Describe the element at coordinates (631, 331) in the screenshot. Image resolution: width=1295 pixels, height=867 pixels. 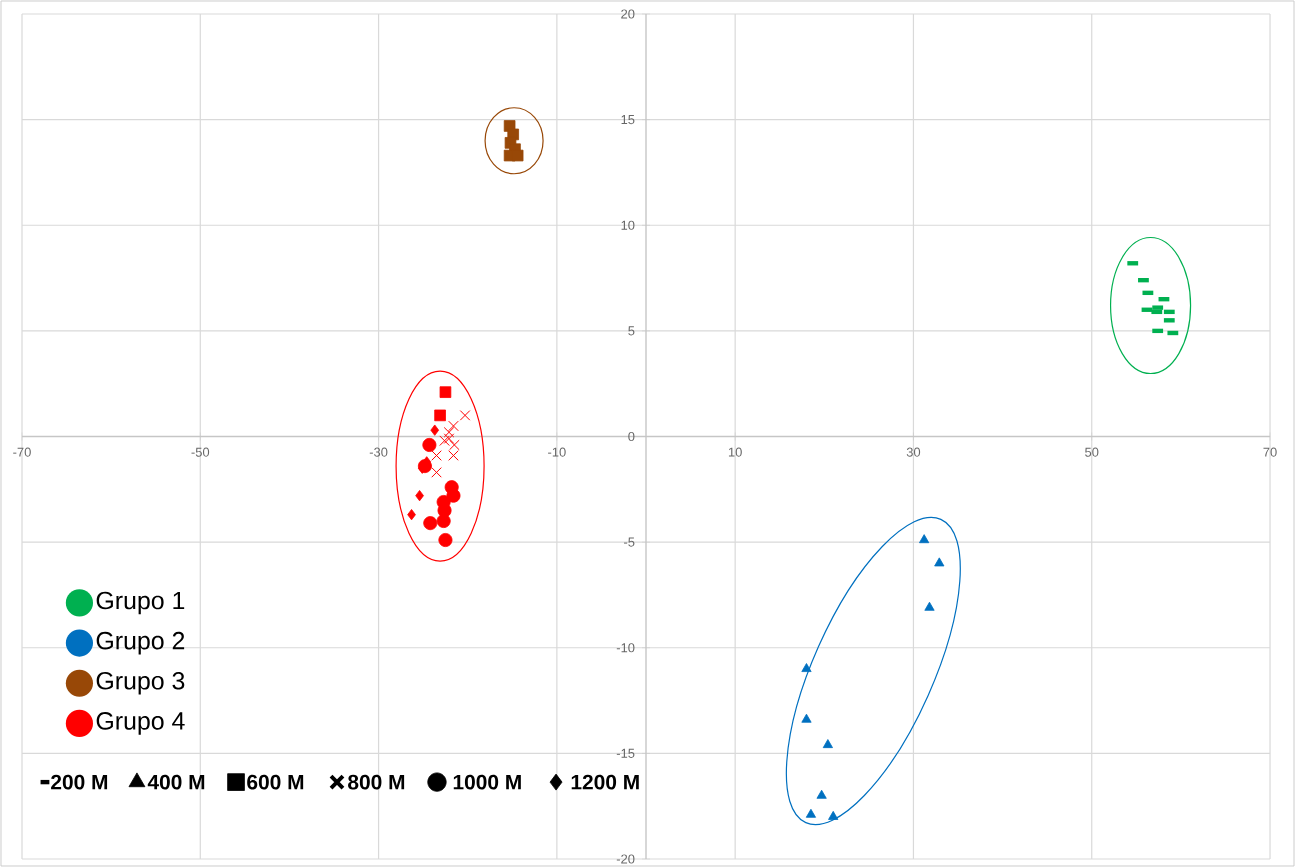
I see `y-tick-label: 5` at that location.